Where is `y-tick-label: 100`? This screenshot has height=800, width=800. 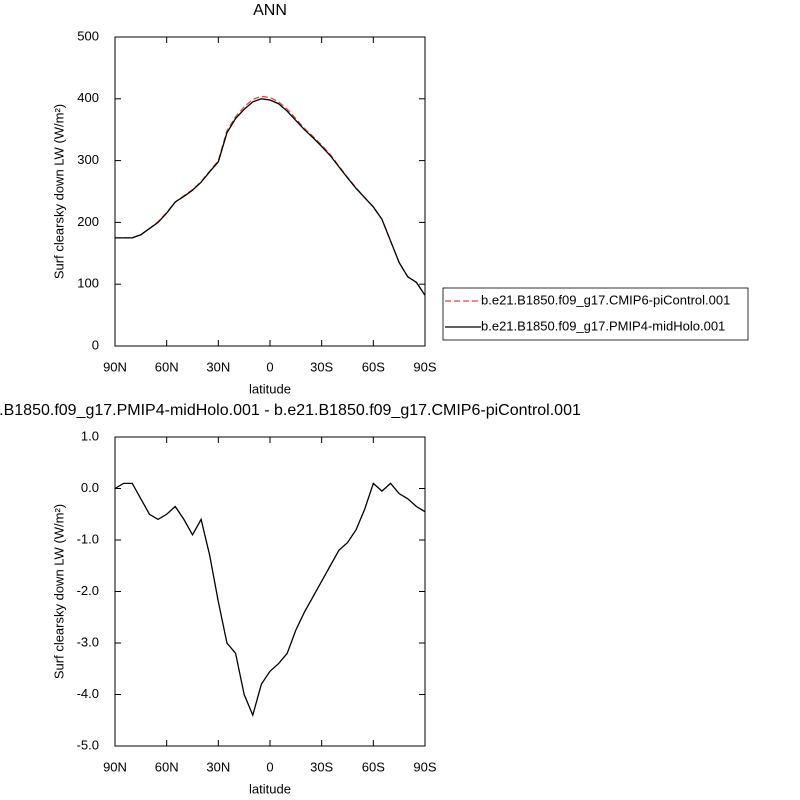
y-tick-label: 100 is located at coordinates (88, 283).